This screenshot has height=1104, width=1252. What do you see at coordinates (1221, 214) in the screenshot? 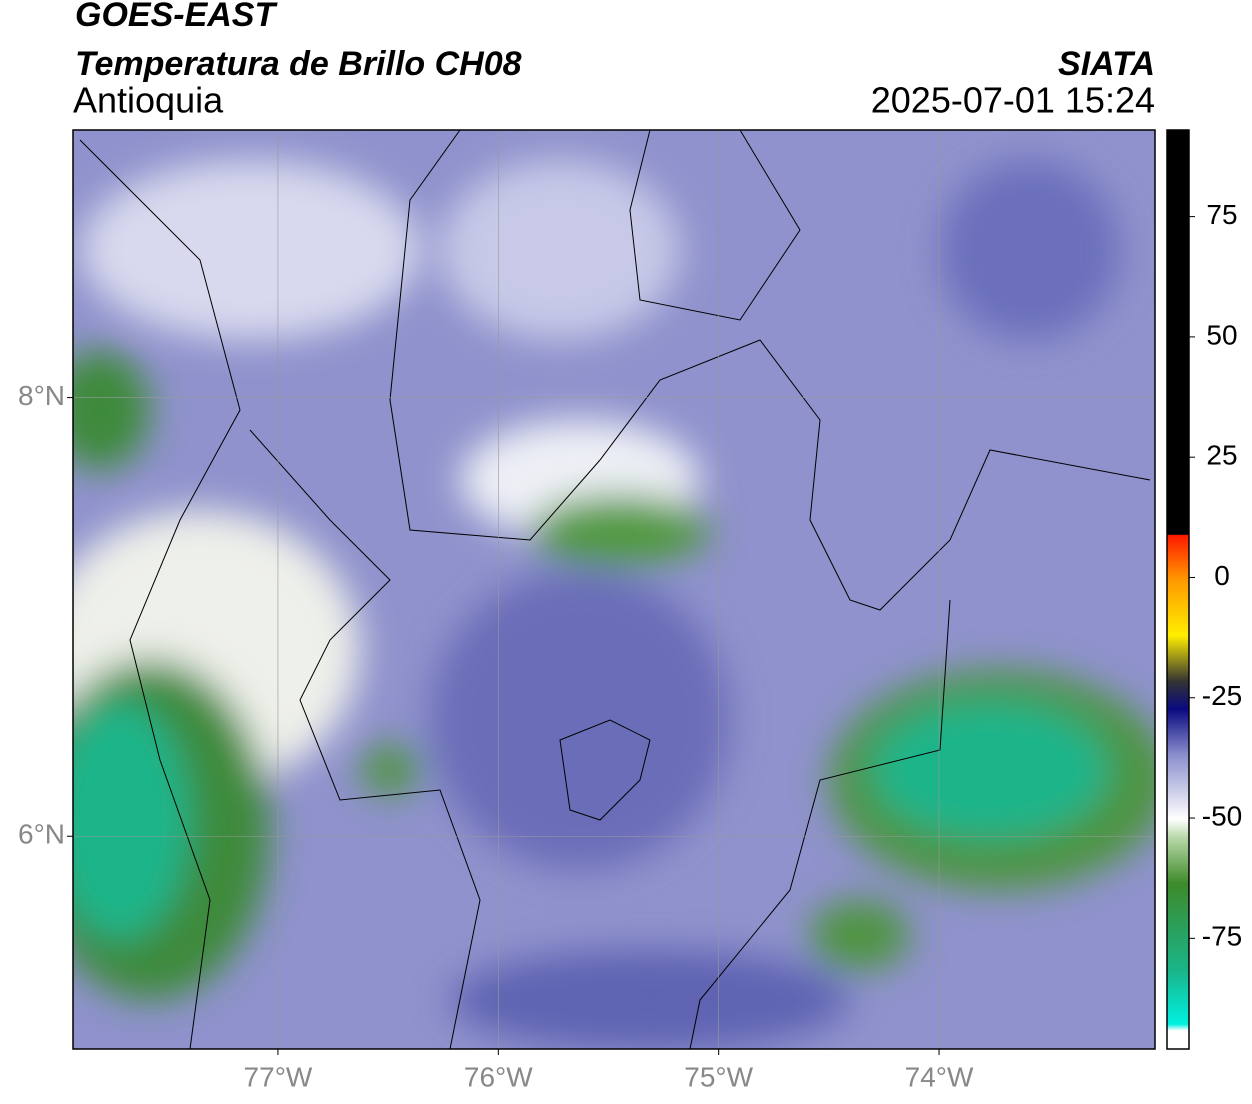
I see `colorbar-tick-label: 75` at bounding box center [1221, 214].